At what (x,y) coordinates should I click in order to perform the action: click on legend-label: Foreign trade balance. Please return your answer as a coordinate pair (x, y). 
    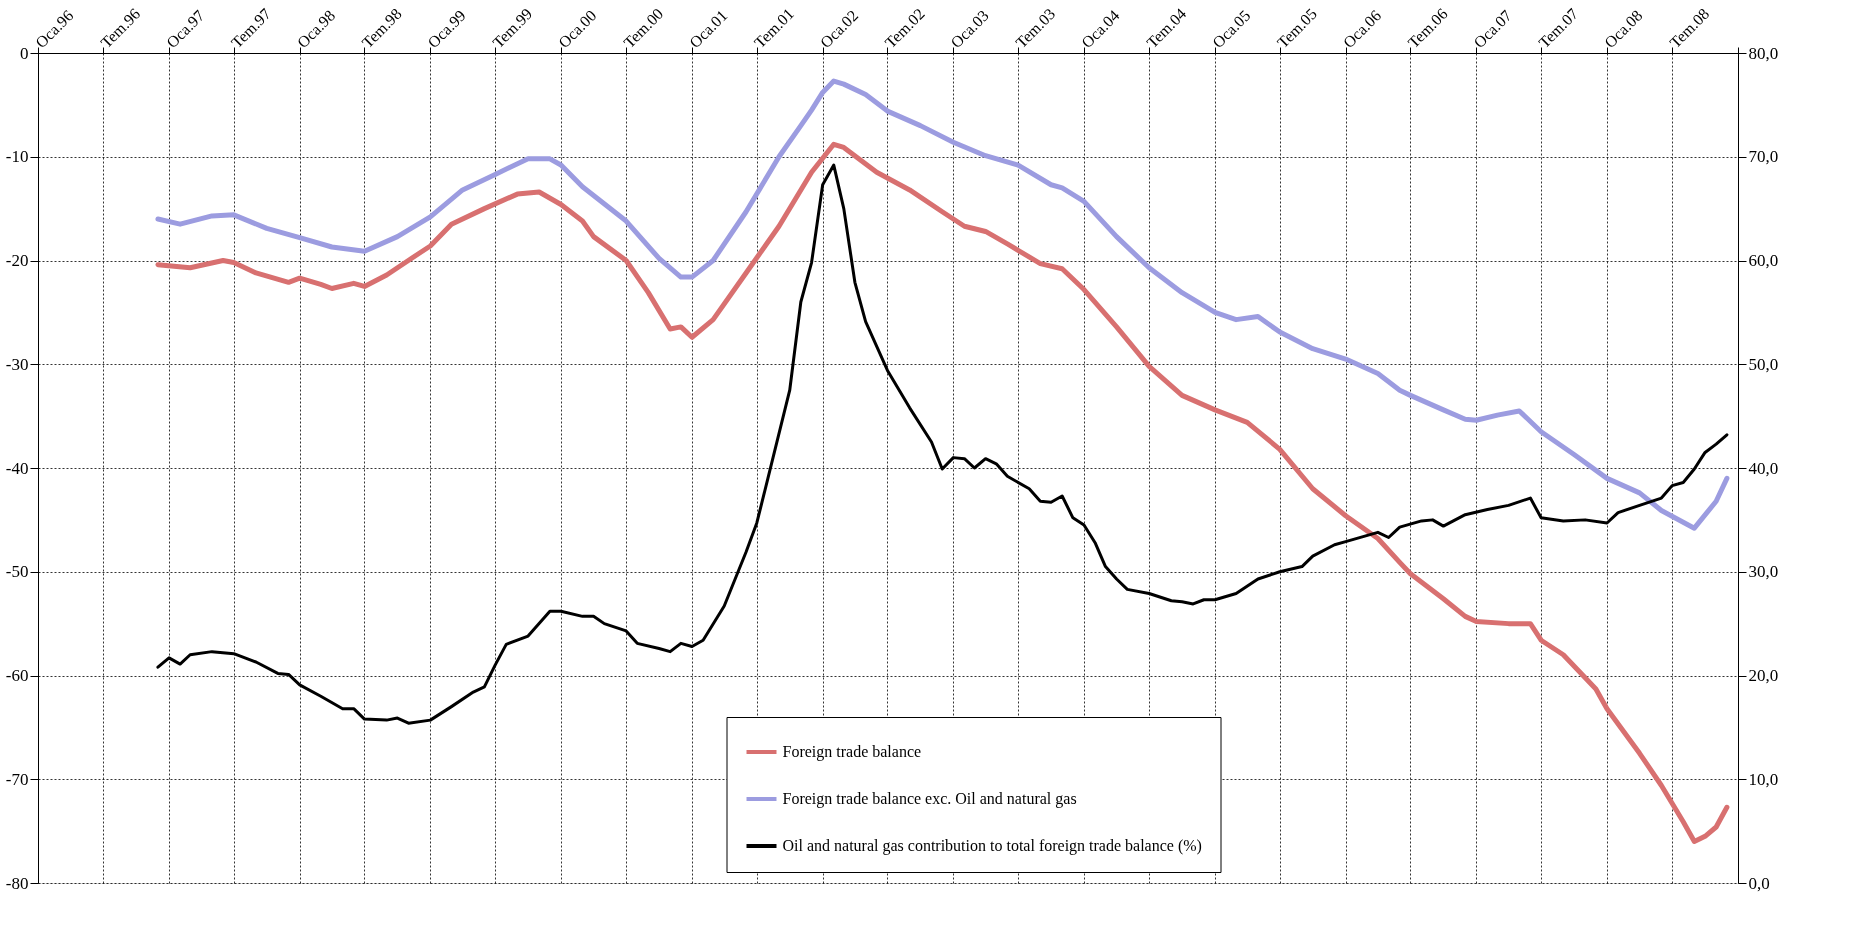
    Looking at the image, I should click on (852, 752).